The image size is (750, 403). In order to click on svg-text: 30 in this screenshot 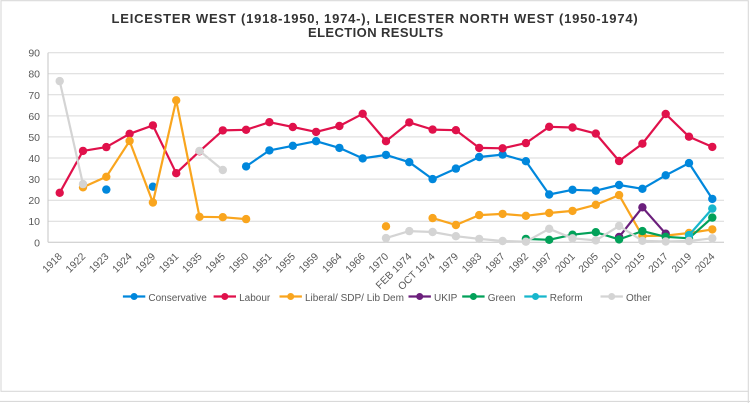, I will do `click(34, 180)`.